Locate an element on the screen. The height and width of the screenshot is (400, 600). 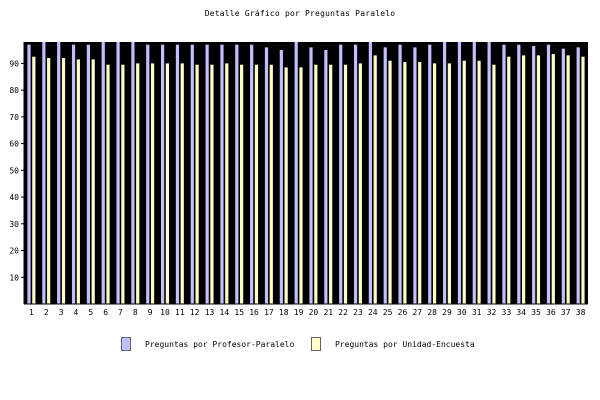
x-tick-label-16: 16 is located at coordinates (254, 312).